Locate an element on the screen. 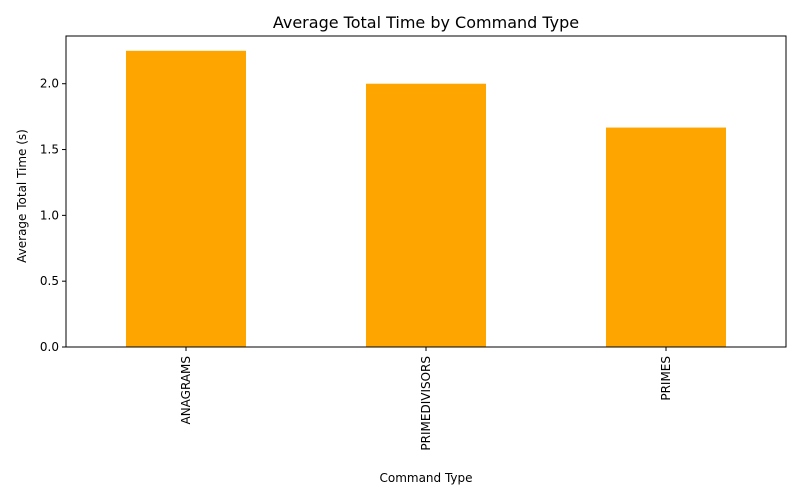 This screenshot has height=500, width=800. x-tick-label: PRIMEDIVISORS is located at coordinates (426, 403).